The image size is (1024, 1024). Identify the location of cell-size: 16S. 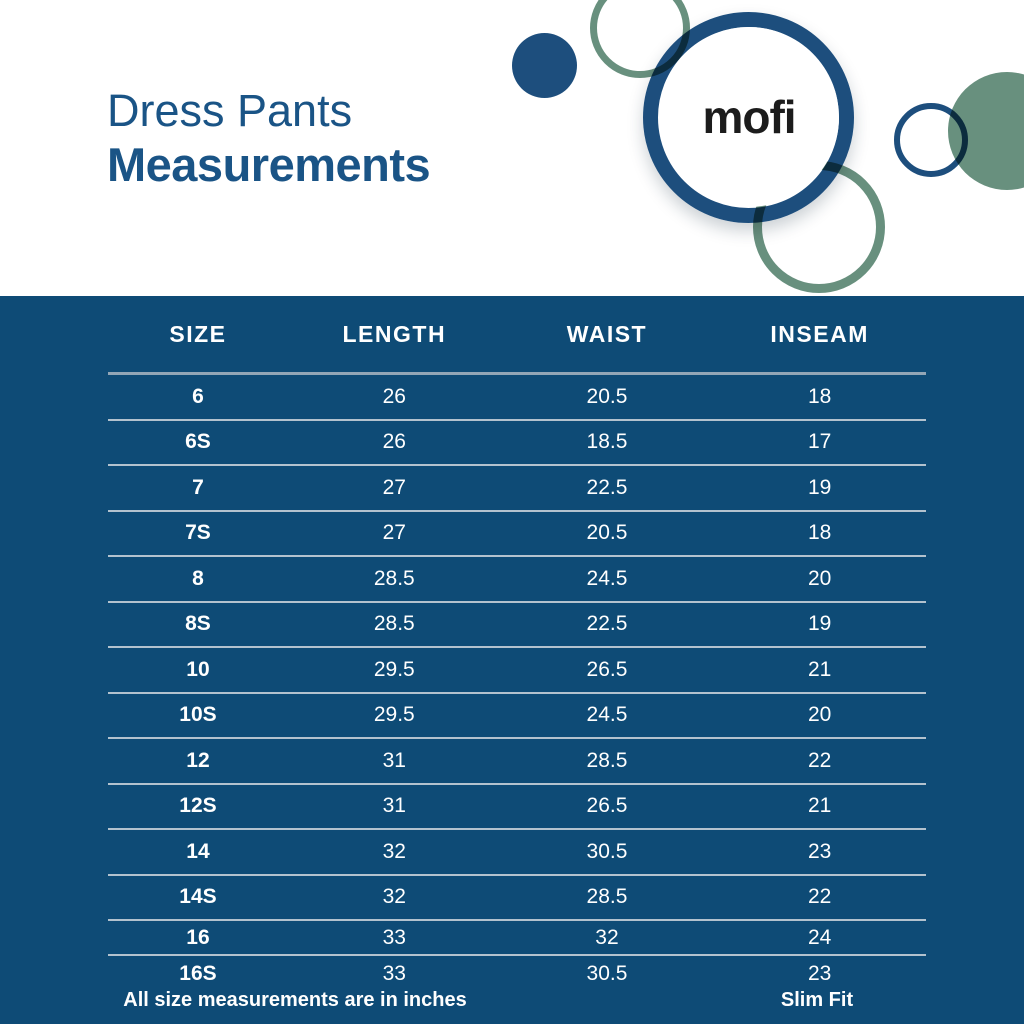
(198, 973).